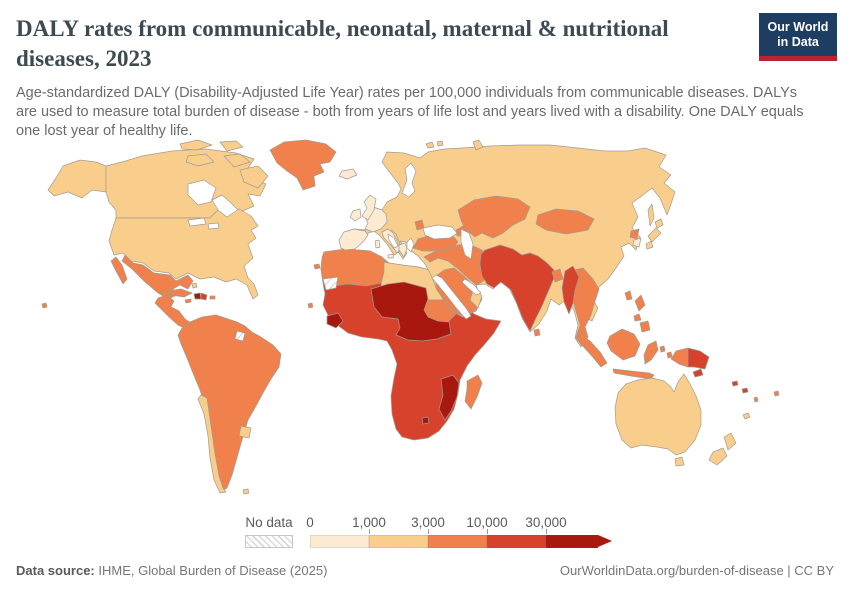  What do you see at coordinates (730, 441) in the screenshot?
I see `region-new-zealand-north` at bounding box center [730, 441].